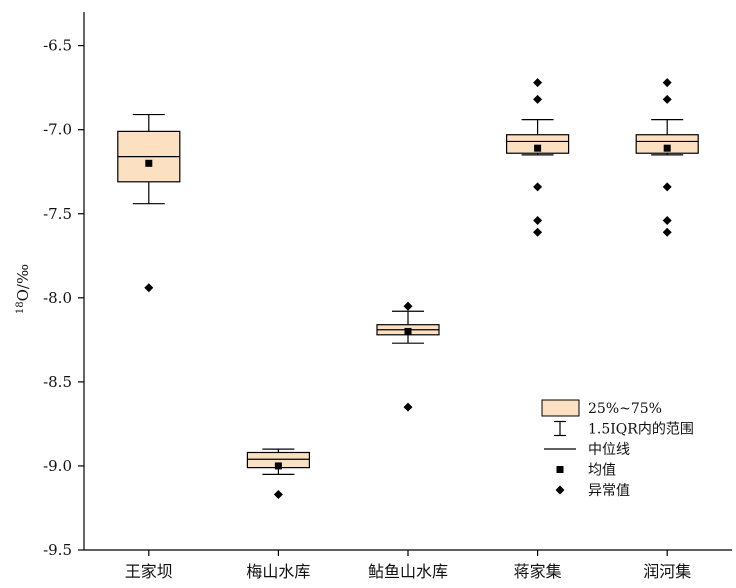 This screenshot has height=588, width=736. Describe the element at coordinates (57, 46) in the screenshot. I see `y-tick-label: -6.5` at that location.